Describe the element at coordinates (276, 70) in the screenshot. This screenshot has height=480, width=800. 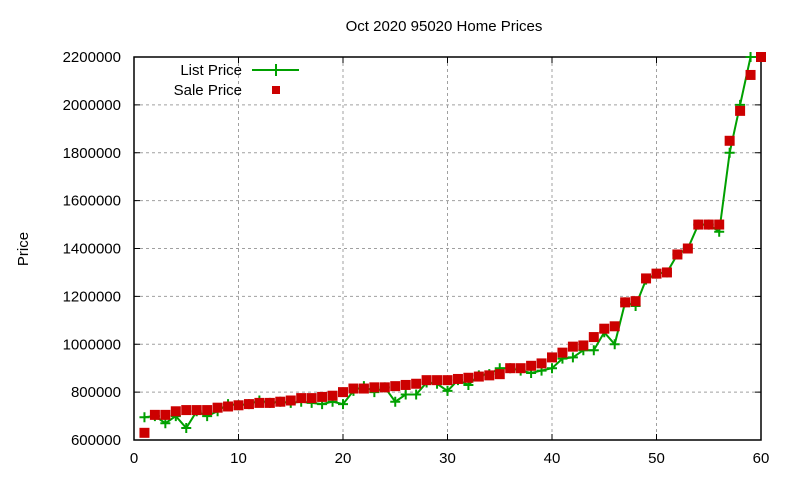
I see `legend-marker-list-price` at that location.